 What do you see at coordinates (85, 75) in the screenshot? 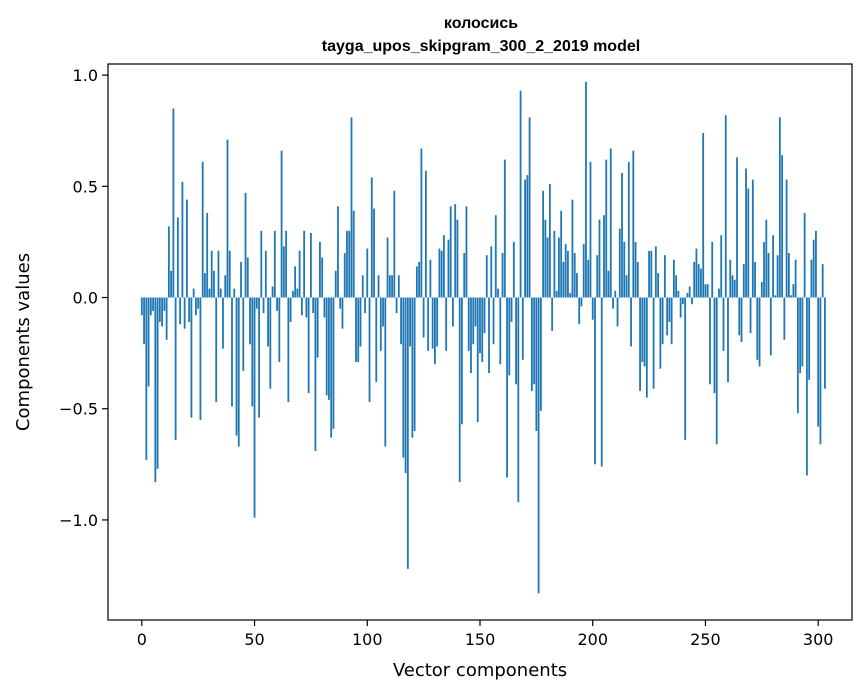
I see `y-tick-label: 1.0` at bounding box center [85, 75].